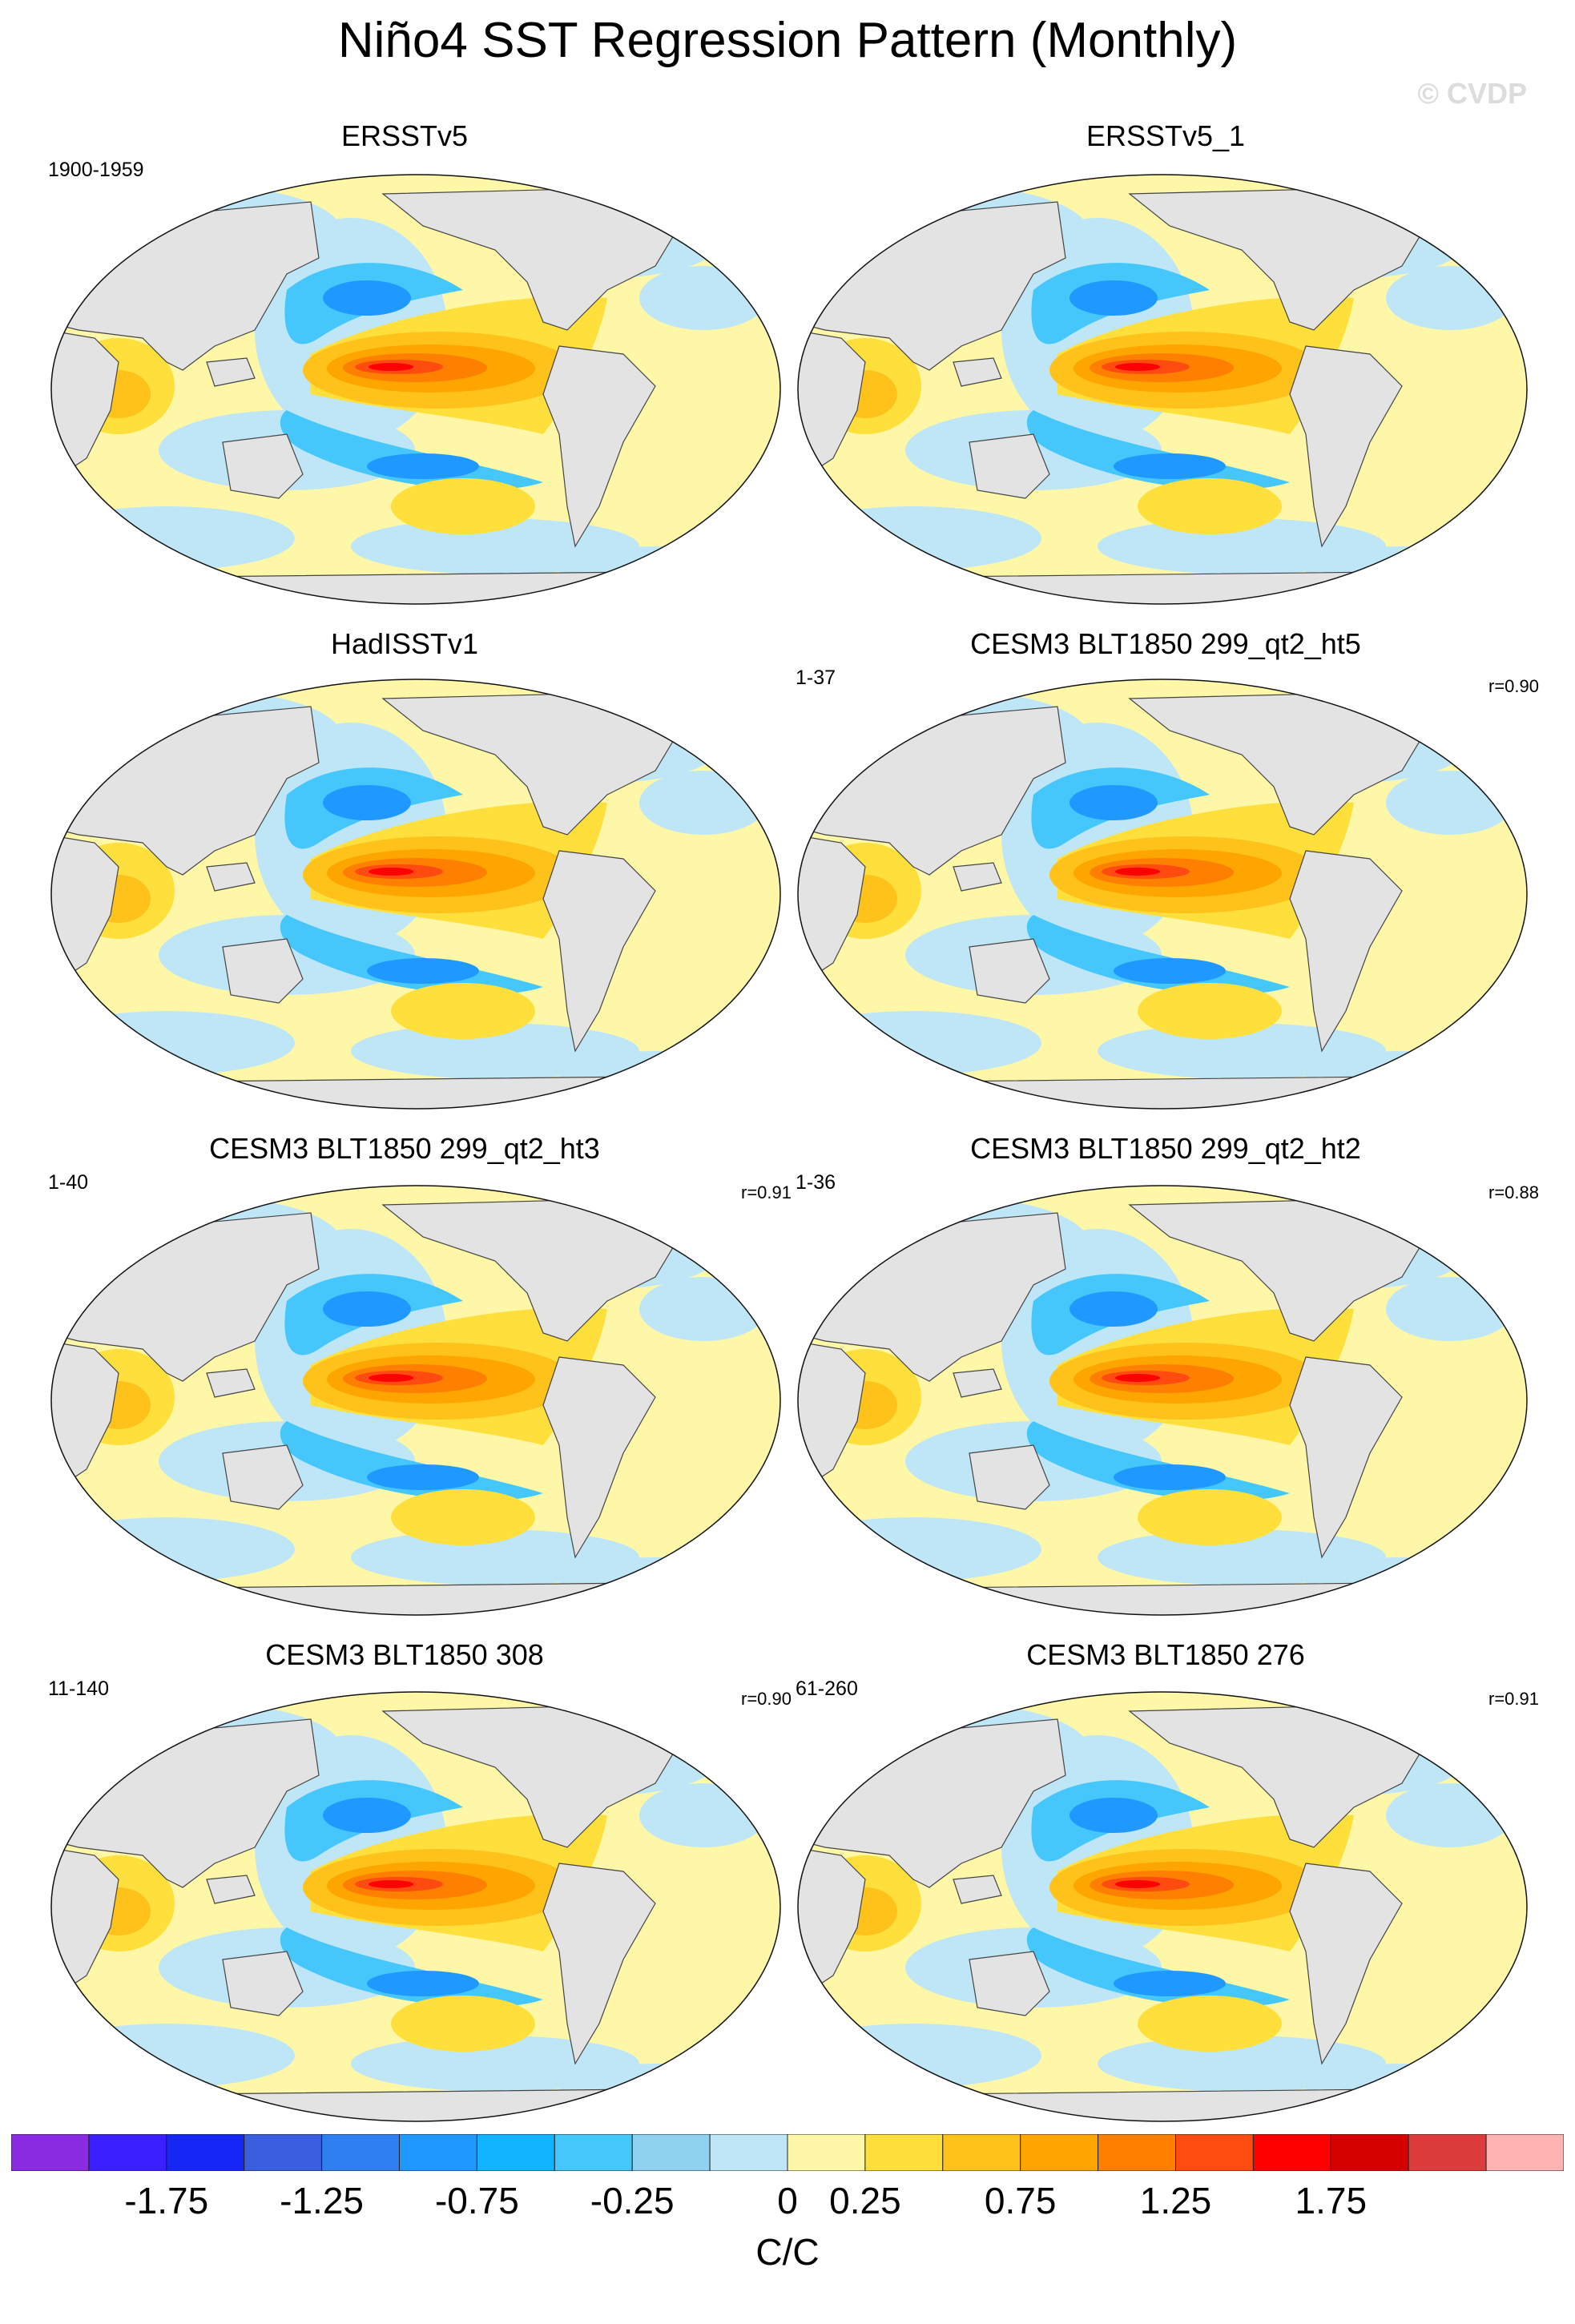 The image size is (1575, 2324). What do you see at coordinates (1513, 1699) in the screenshot?
I see `panel-corr-7: r=0.91` at bounding box center [1513, 1699].